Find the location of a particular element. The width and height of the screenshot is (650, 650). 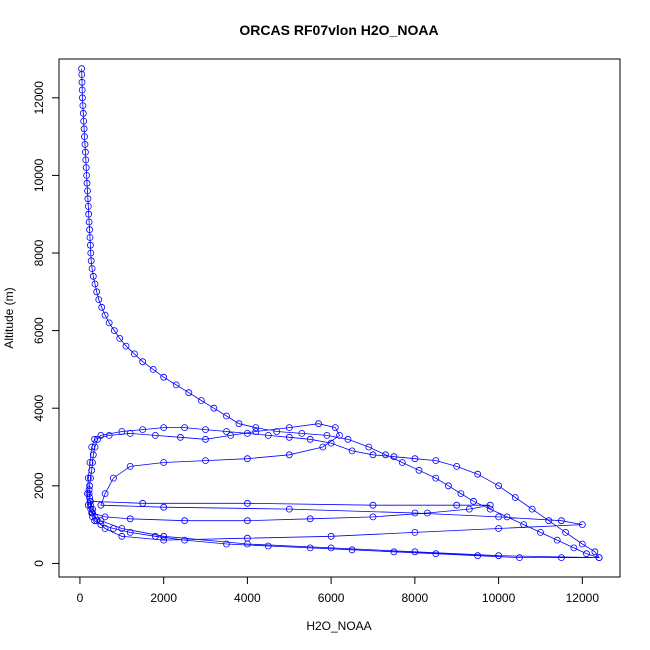

x-tick-label: 8000 is located at coordinates (415, 598).